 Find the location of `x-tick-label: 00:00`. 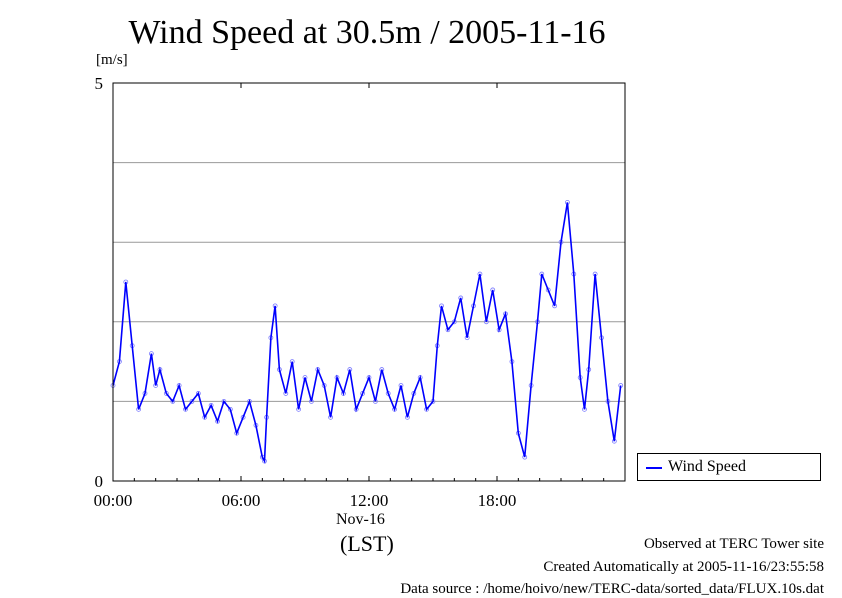

x-tick-label: 00:00 is located at coordinates (113, 500).